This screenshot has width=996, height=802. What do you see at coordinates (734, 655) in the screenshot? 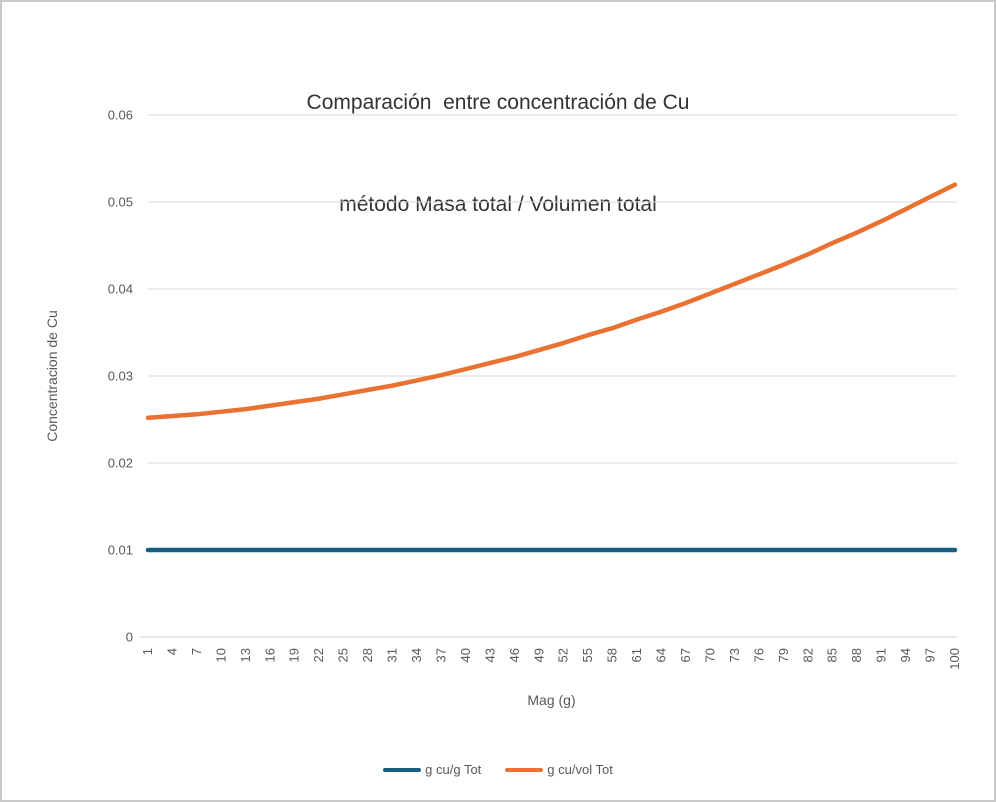
I see `x-tick-label: 73` at bounding box center [734, 655].